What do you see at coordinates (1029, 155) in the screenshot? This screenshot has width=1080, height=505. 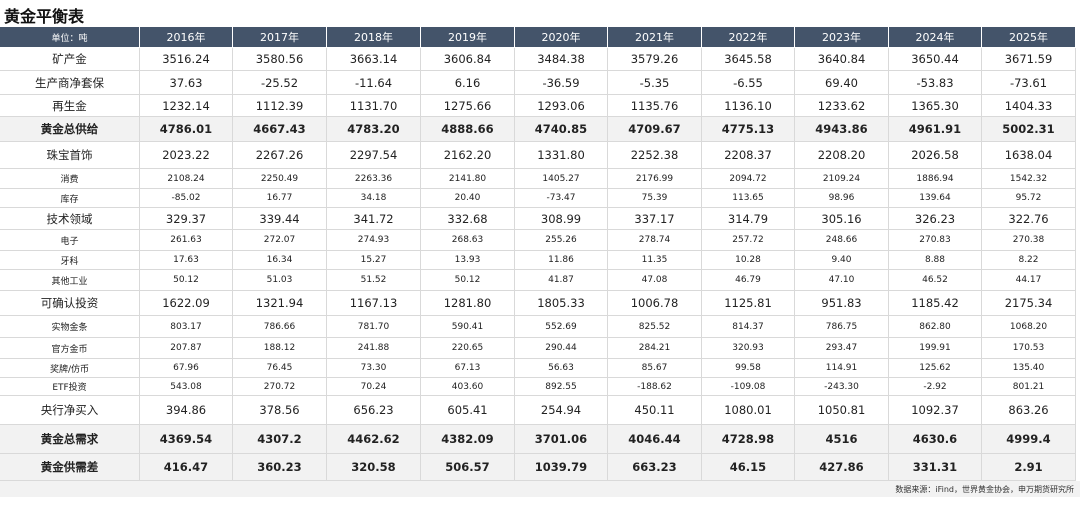 I see `table-cell: 1638.04` at bounding box center [1029, 155].